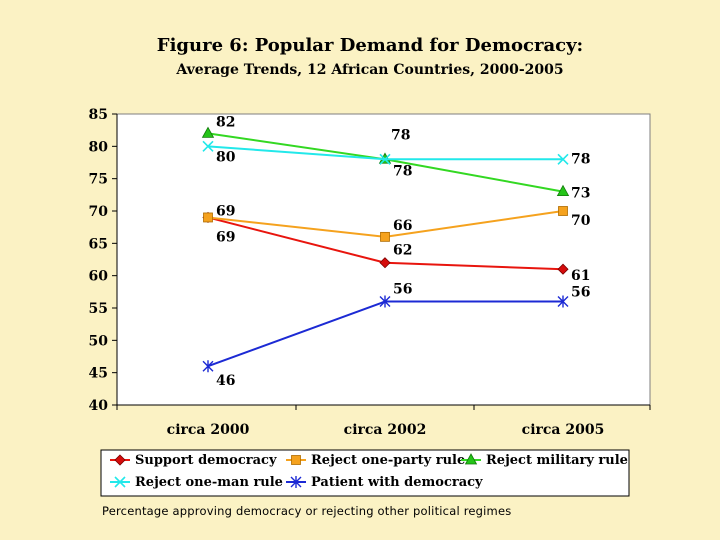 The image size is (720, 540). What do you see at coordinates (581, 221) in the screenshot?
I see `data-label: 70` at bounding box center [581, 221].